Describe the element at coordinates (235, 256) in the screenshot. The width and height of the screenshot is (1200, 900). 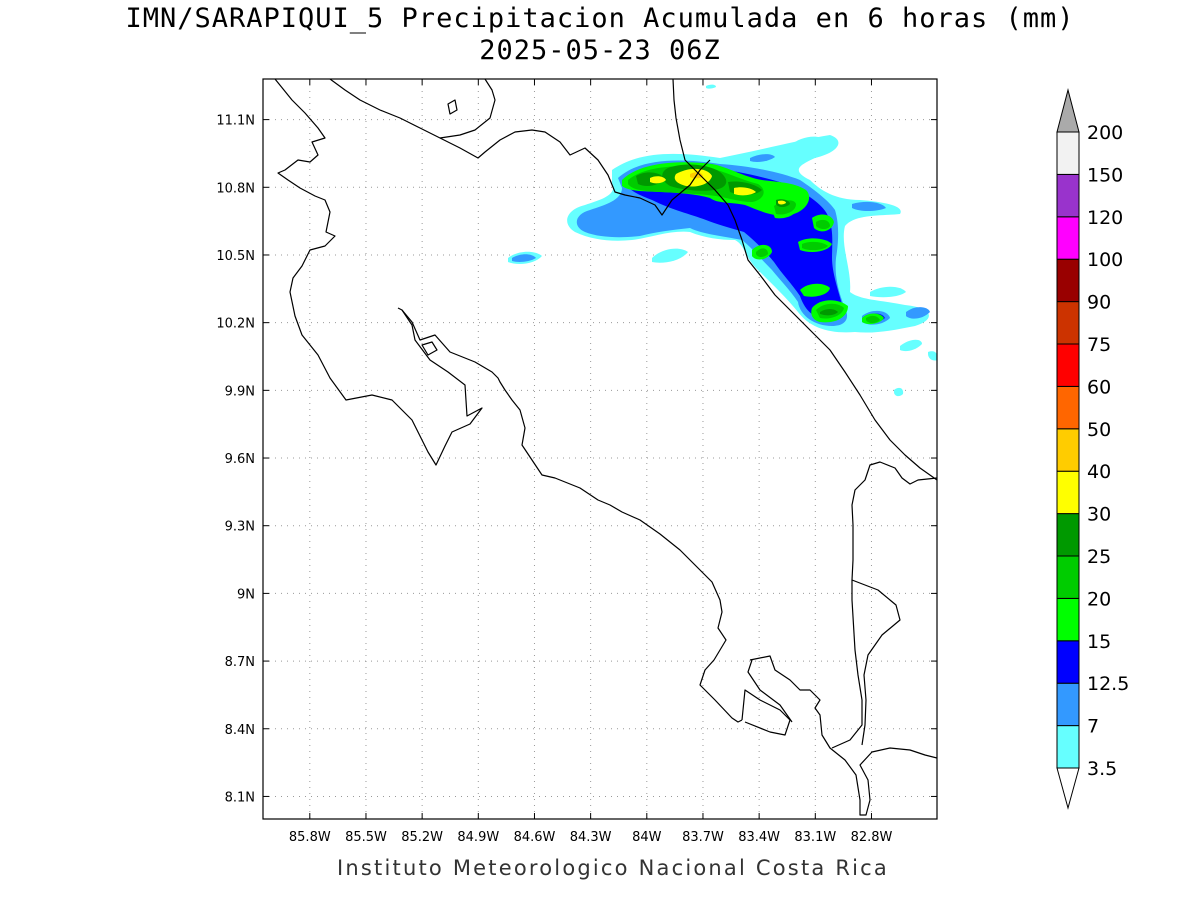
I see `lat-tick-label: 10.5N` at that location.